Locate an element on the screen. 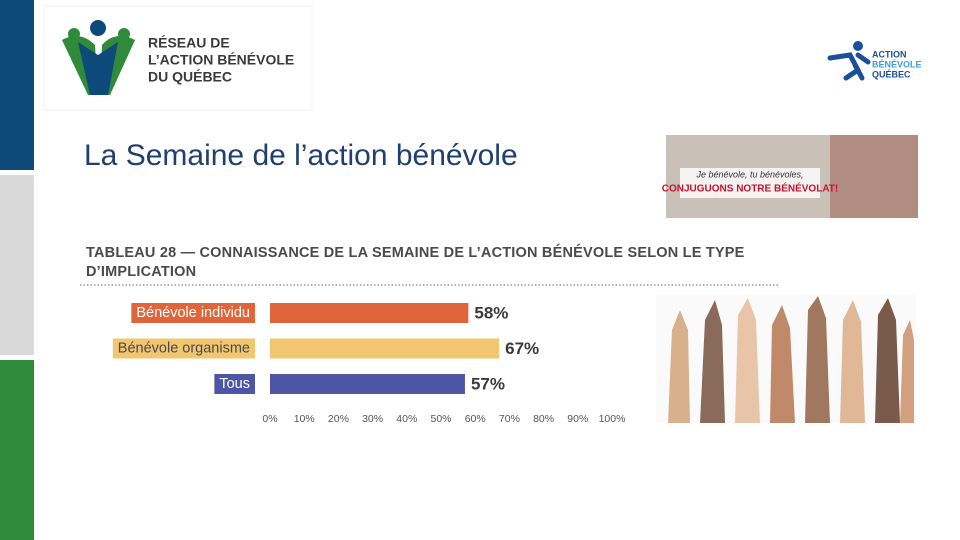  logo-text: L’ACTION BÉNÉVOLE is located at coordinates (221, 60).